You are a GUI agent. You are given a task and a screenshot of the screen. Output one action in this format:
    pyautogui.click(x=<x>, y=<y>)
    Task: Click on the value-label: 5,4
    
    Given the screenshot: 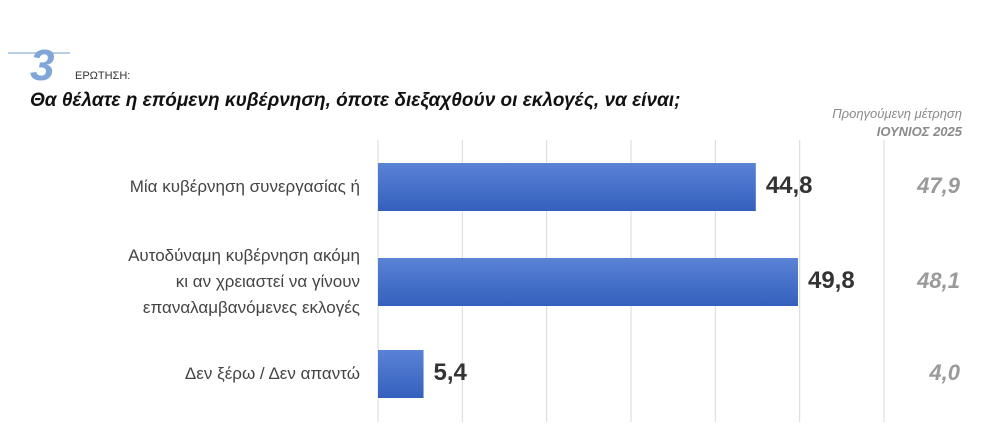 What is the action you would take?
    pyautogui.click(x=450, y=372)
    